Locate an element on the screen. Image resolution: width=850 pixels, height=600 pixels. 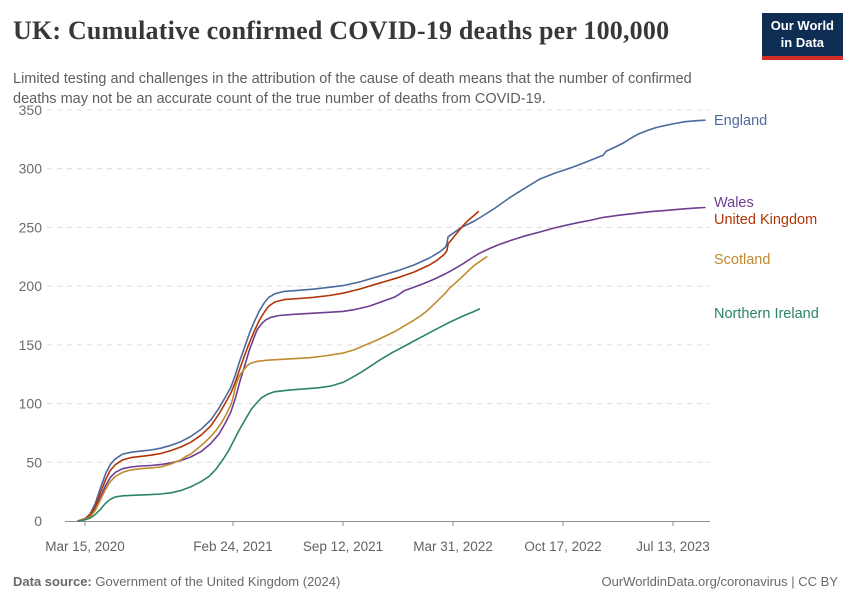
y-tick-label-300: 300 is located at coordinates (31, 169).